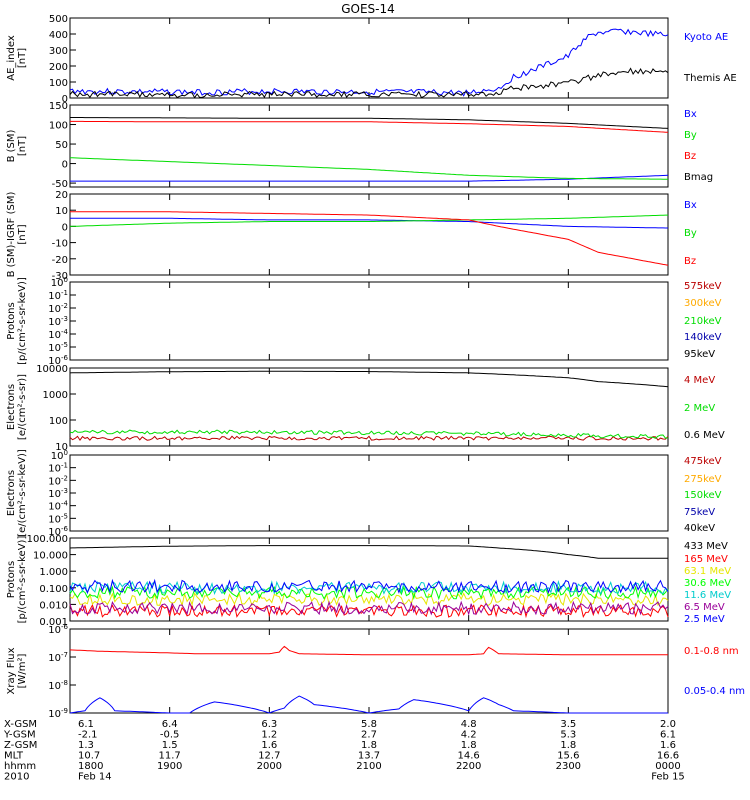 The height and width of the screenshot is (800, 750). Describe the element at coordinates (22, 493) in the screenshot. I see `y-axis-label-5-1: [e/(cm²-s-sr-keV)]` at that location.